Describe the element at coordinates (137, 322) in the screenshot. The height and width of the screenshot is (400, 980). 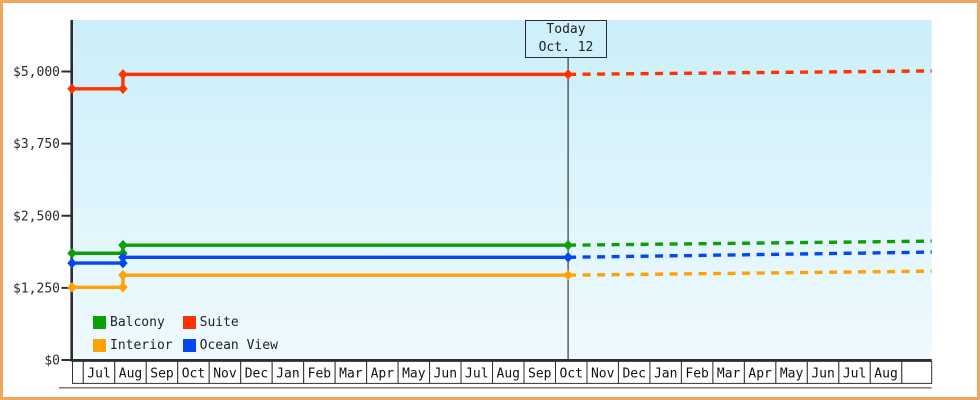
I see `legend-label-balcony: Balcony` at that location.